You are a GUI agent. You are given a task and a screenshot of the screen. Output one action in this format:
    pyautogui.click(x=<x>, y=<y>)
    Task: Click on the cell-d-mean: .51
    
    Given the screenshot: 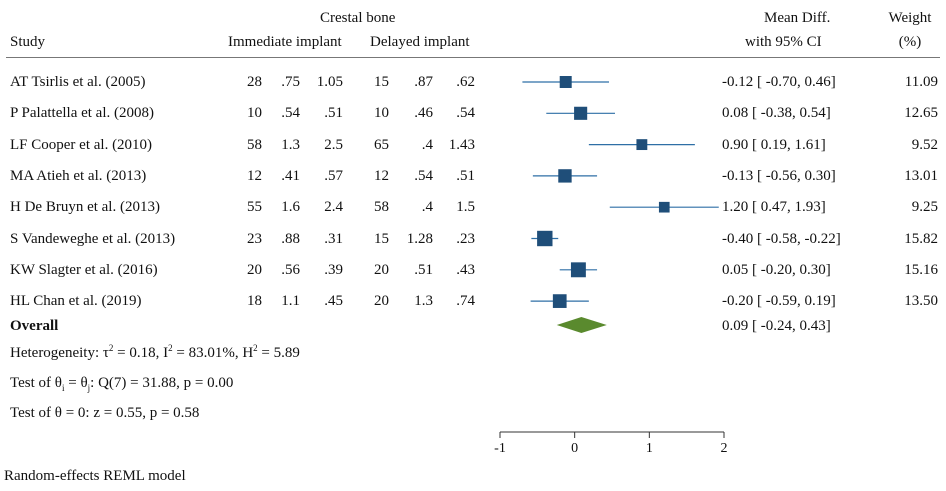 What is the action you would take?
    pyautogui.click(x=423, y=270)
    